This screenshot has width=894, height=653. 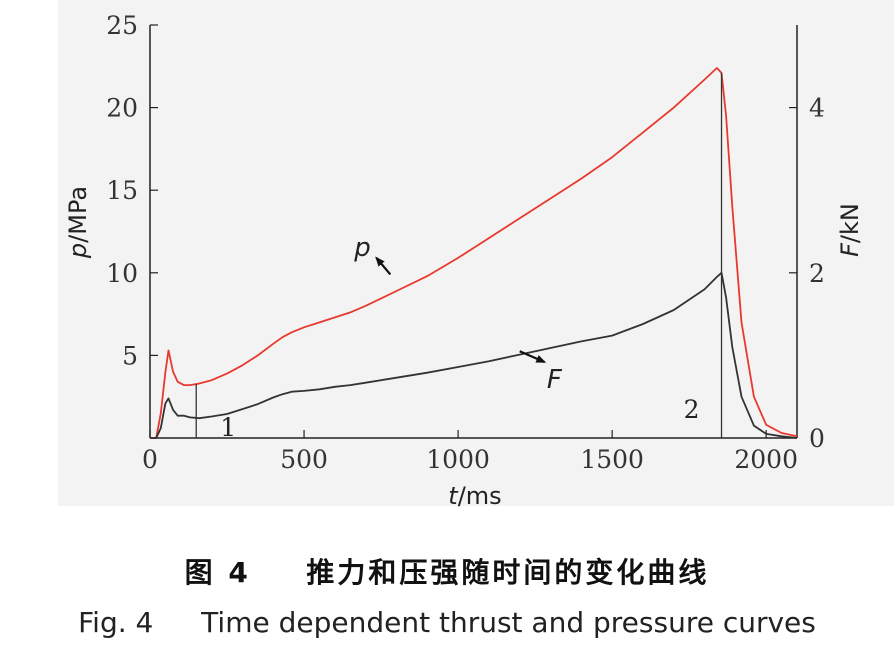 I want to click on y-right-tick-label: 2, so click(x=817, y=273).